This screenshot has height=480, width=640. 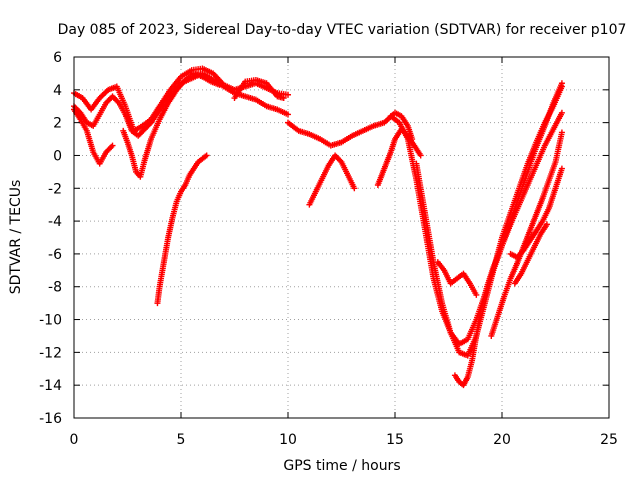 What do you see at coordinates (55, 288) in the screenshot?
I see `y-tick-label: -8` at bounding box center [55, 288].